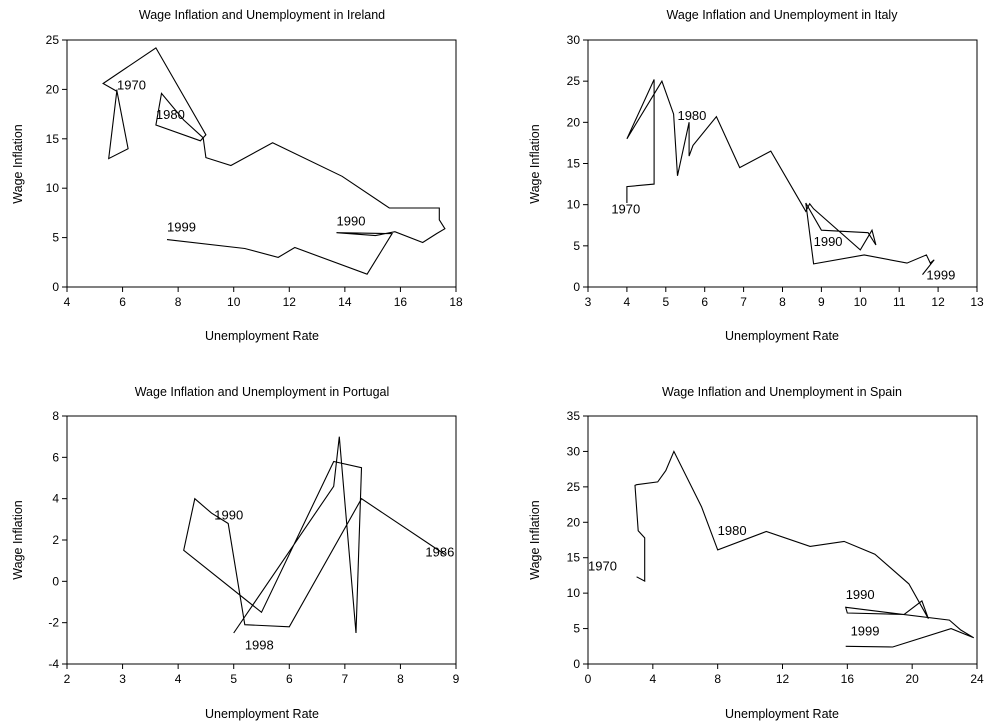  I want to click on x-tick-label: 13, so click(977, 302).